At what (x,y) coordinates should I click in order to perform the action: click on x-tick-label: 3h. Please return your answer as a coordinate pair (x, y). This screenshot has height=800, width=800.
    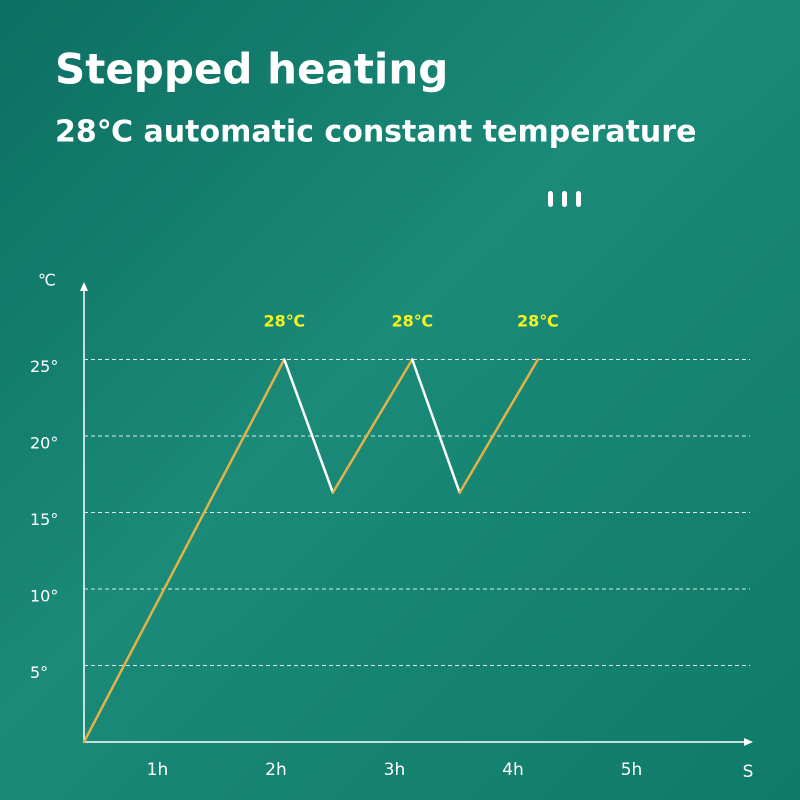
    Looking at the image, I should click on (395, 770).